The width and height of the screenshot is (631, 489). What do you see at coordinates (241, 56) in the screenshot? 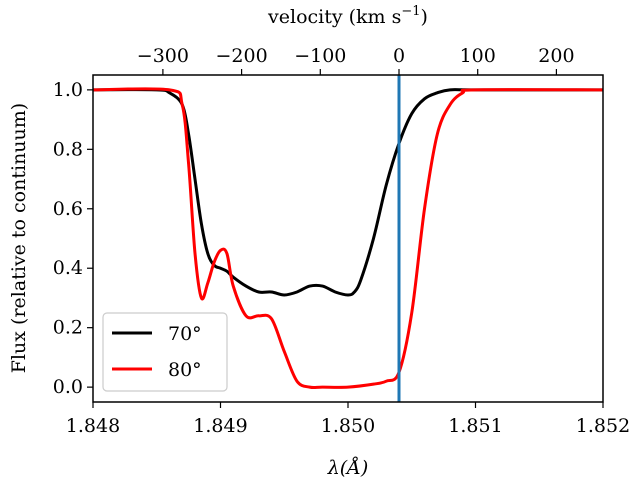
I see `top-tick-label: −200` at bounding box center [241, 56].